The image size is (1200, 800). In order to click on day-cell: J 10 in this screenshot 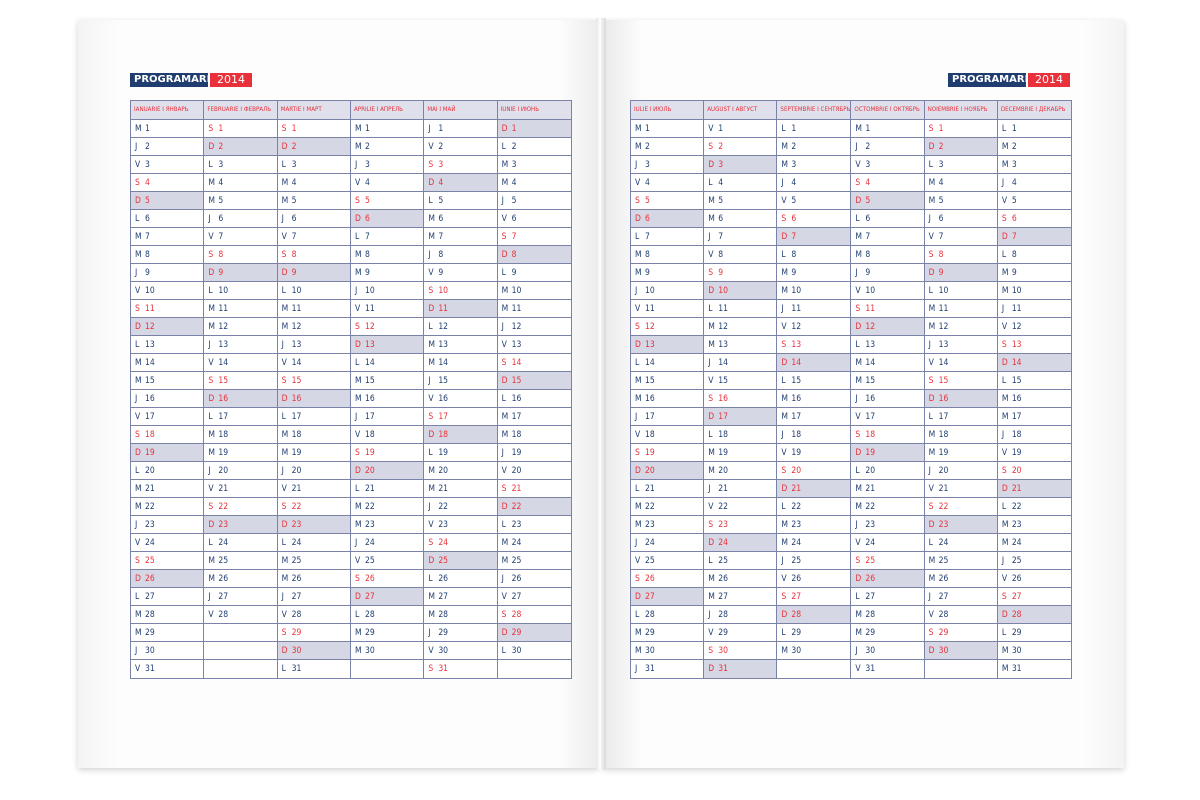, I will do `click(667, 291)`.